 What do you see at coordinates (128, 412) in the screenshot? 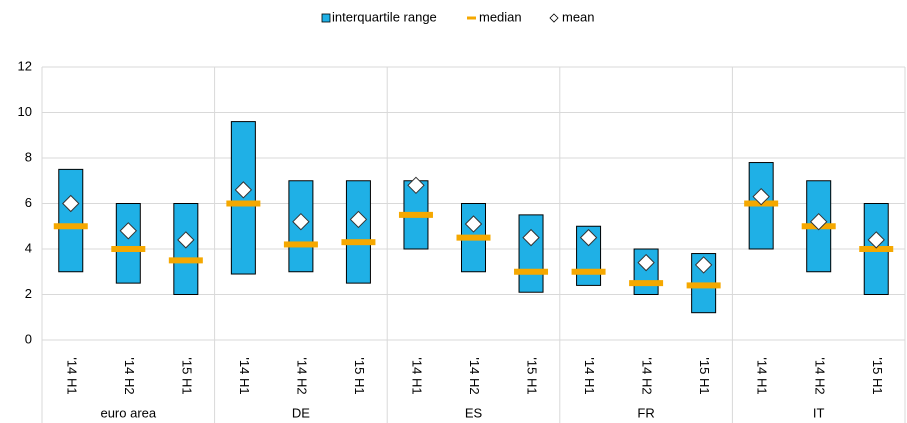
I see `group-label: euro area` at bounding box center [128, 412].